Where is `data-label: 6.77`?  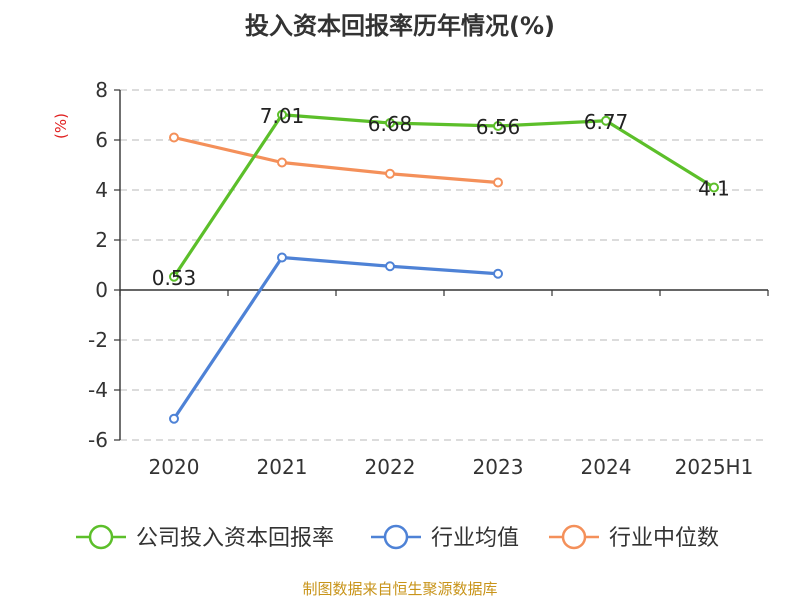
data-label: 6.77 is located at coordinates (606, 122).